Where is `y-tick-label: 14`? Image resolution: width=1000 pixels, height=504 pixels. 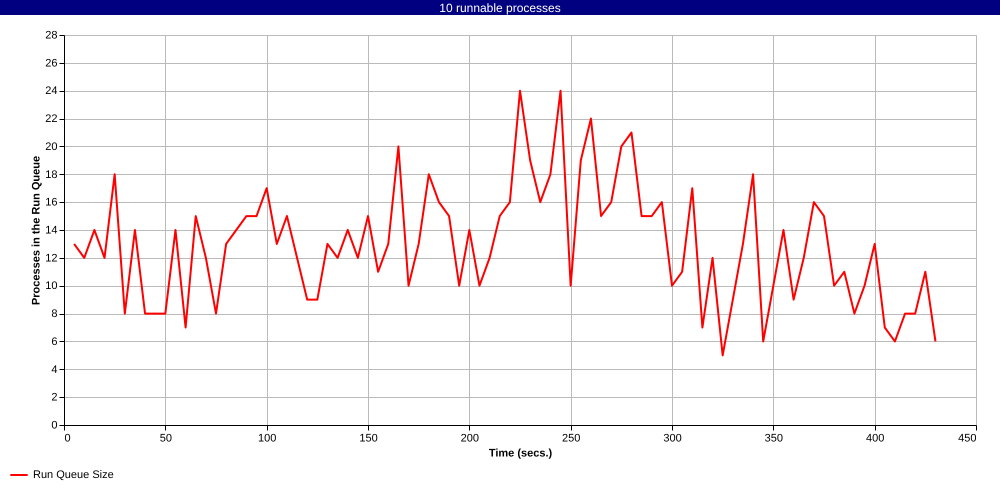
y-tick-label: 14 is located at coordinates (51, 230).